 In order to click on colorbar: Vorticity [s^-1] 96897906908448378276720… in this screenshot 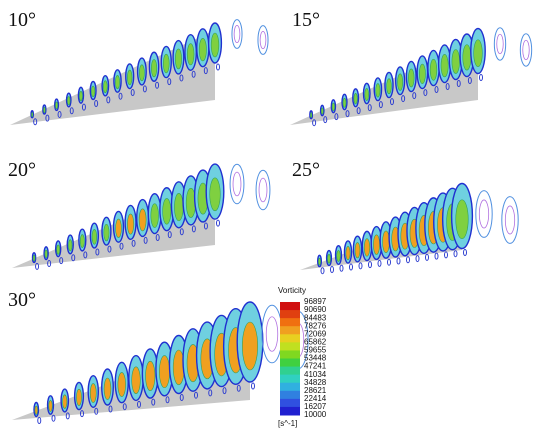, I will do `click(302, 357)`.